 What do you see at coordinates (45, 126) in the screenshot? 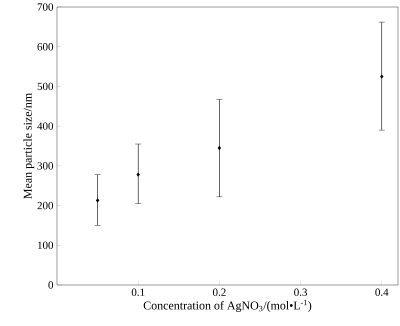
I see `y-tick-label: 400` at bounding box center [45, 126].